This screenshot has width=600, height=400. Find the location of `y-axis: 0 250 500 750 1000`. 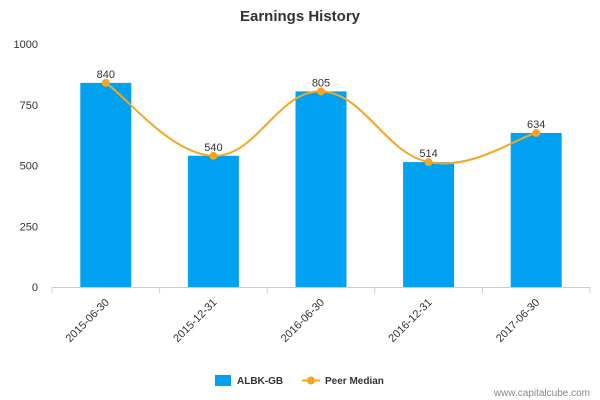

y-axis: 0 250 500 750 1000 is located at coordinates (26, 166).